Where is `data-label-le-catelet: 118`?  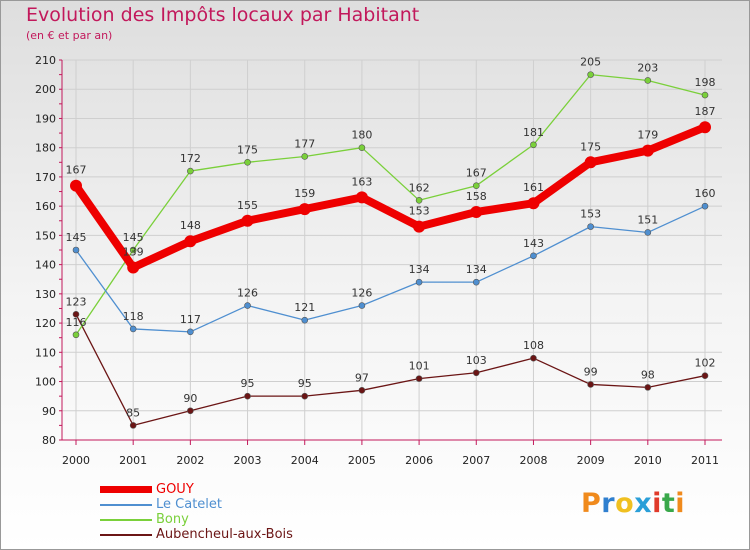 data-label-le-catelet: 118 is located at coordinates (133, 316).